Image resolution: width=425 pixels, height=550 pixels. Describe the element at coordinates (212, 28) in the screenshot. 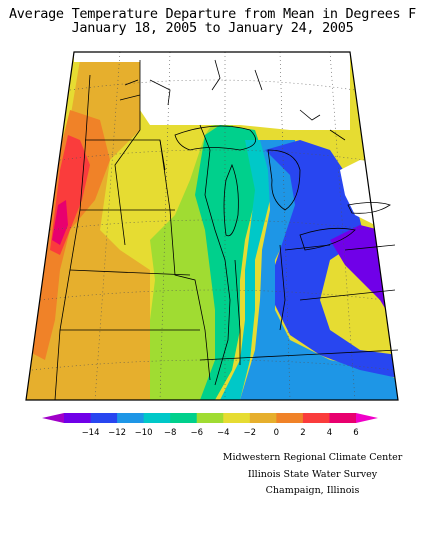

I see `map-title-line2: January 18, 2005 to January 24, 2005` at that location.